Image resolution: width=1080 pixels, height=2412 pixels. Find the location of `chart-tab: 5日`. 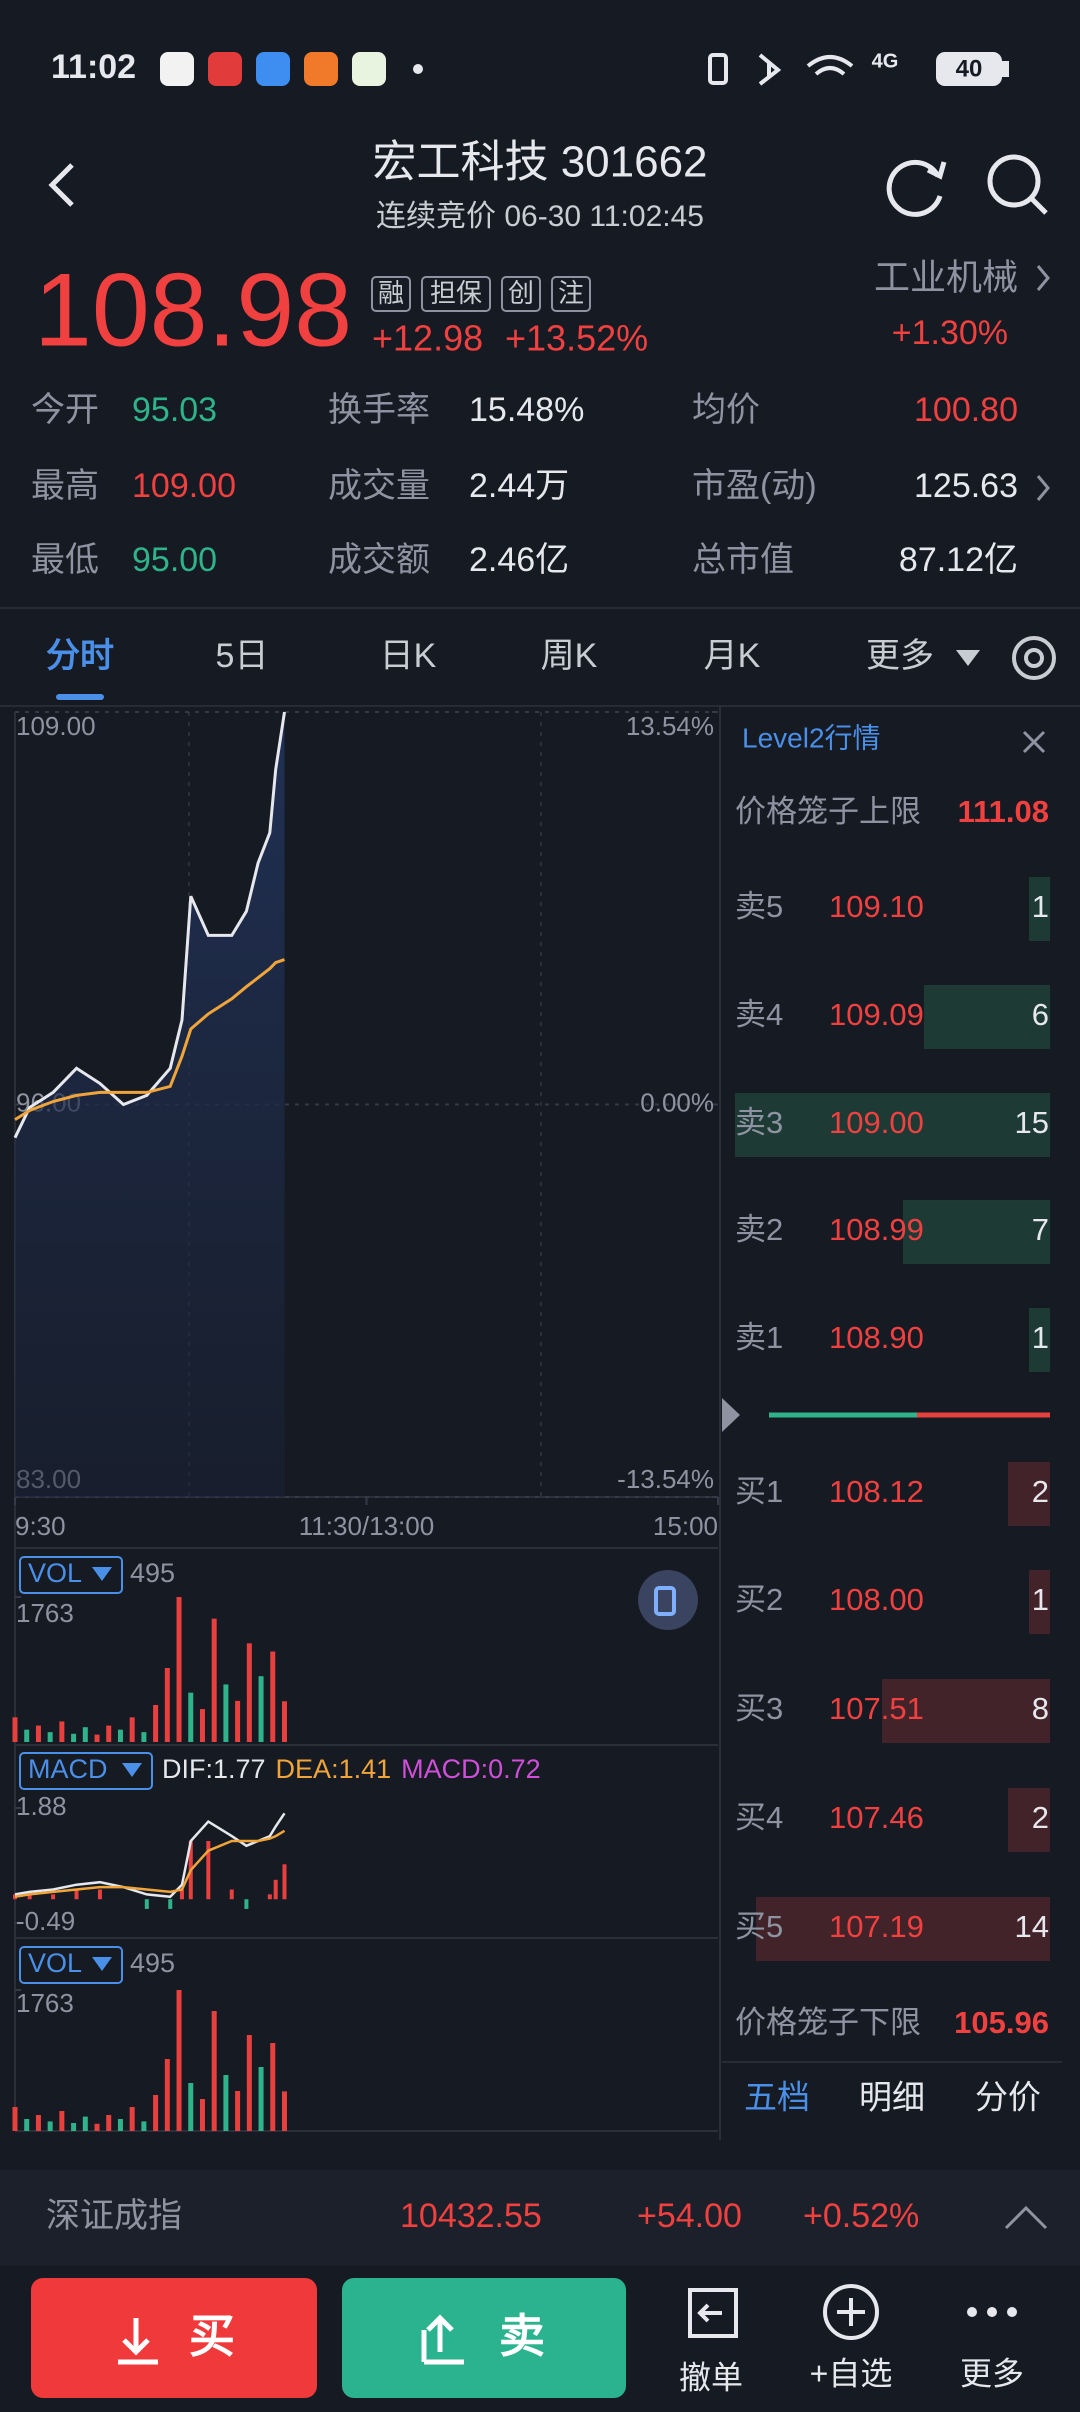

chart-tab: 5日 is located at coordinates (242, 656).